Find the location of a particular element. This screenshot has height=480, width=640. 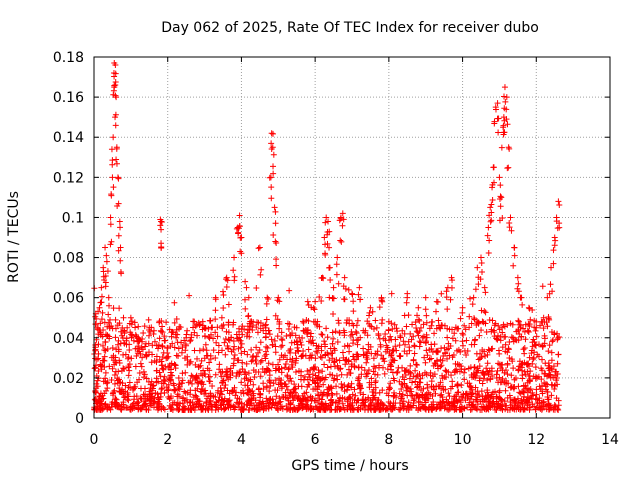

y-tick-label: 0.1 is located at coordinates (73, 218).